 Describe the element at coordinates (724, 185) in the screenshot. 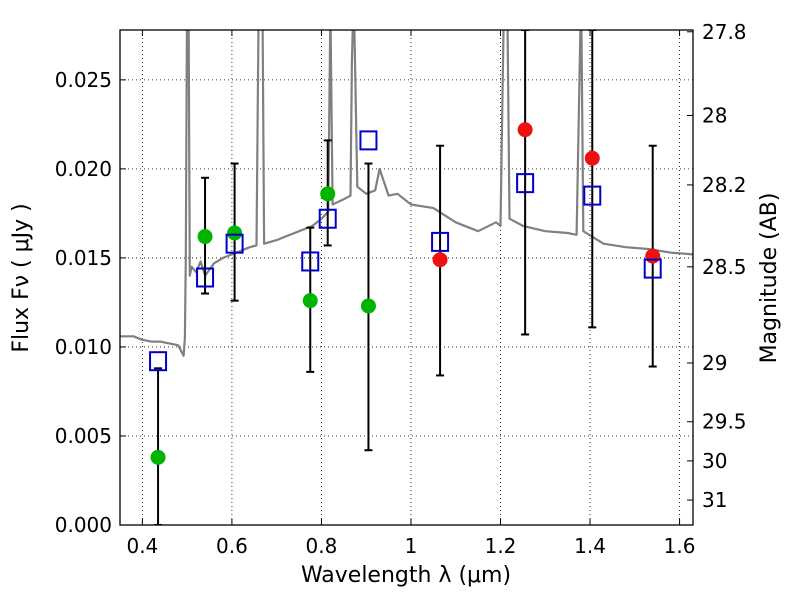

I see `right-tick-label: 28.2` at that location.